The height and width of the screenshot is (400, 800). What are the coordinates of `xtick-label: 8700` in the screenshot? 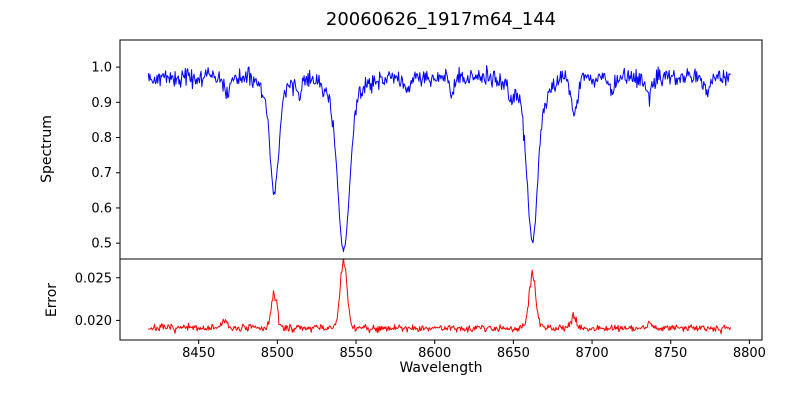 It's located at (592, 353).